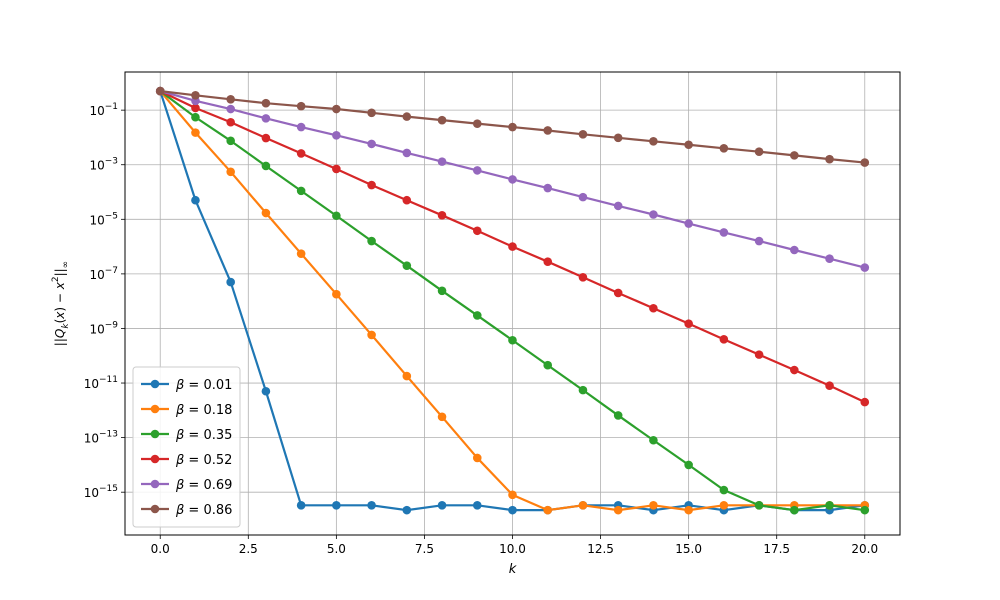 The height and width of the screenshot is (600, 1000). Describe the element at coordinates (186, 435) in the screenshot. I see `legend-item: β = 0.35` at that location.